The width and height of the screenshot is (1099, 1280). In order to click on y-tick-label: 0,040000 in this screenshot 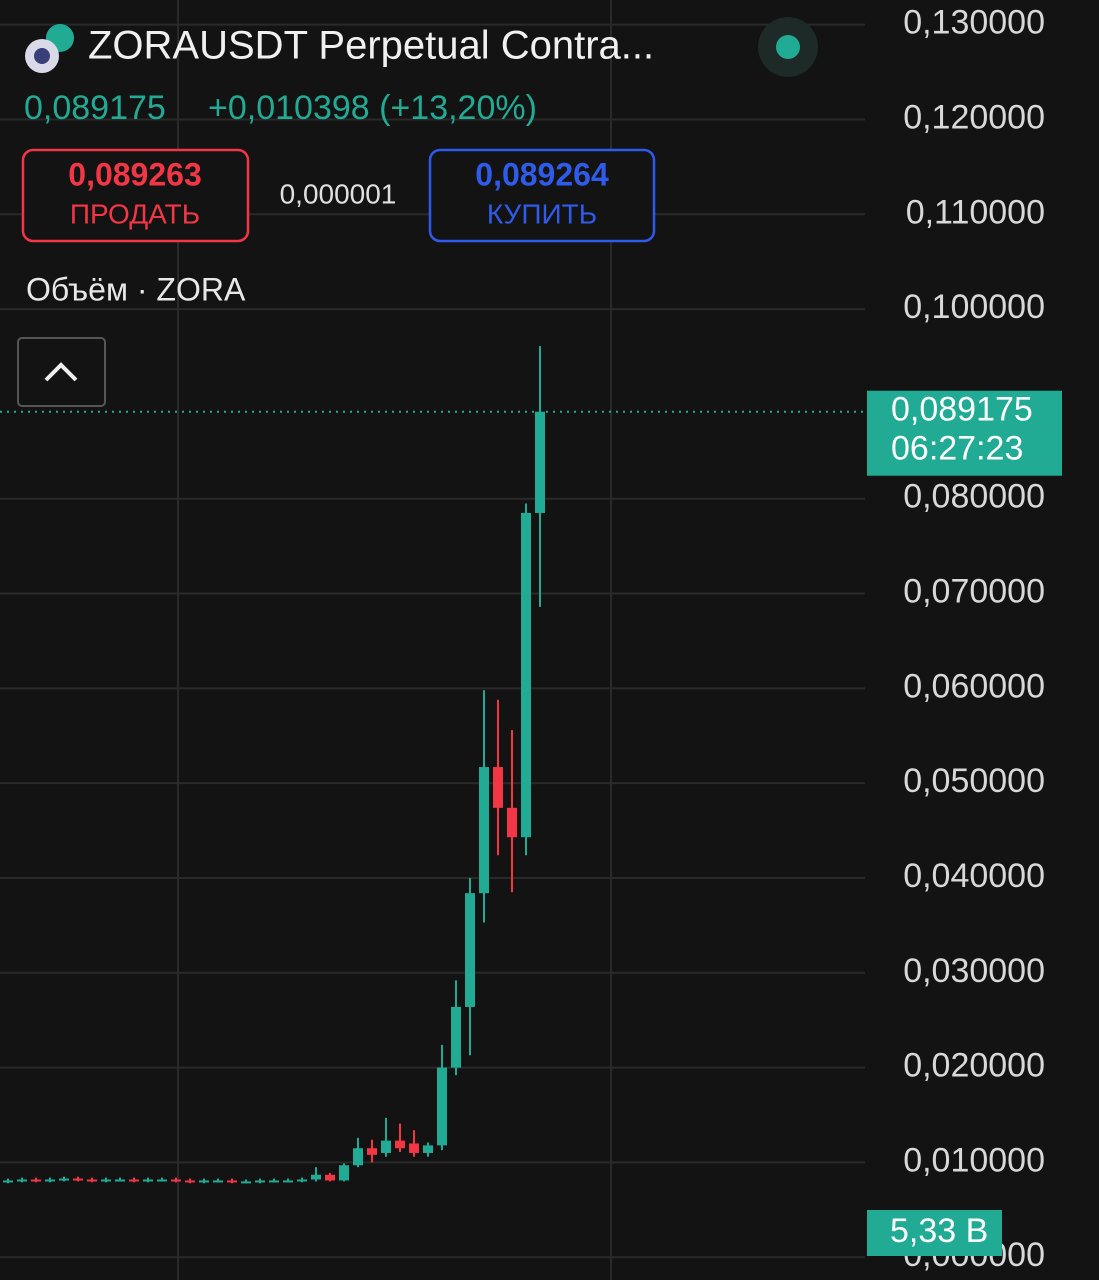, I will do `click(974, 876)`.